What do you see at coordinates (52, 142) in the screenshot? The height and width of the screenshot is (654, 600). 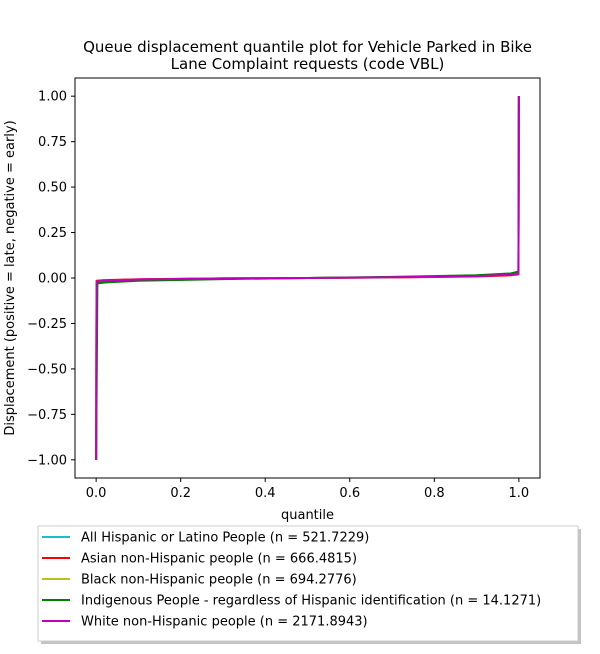 I see `y-tick-label: 0.75` at bounding box center [52, 142].